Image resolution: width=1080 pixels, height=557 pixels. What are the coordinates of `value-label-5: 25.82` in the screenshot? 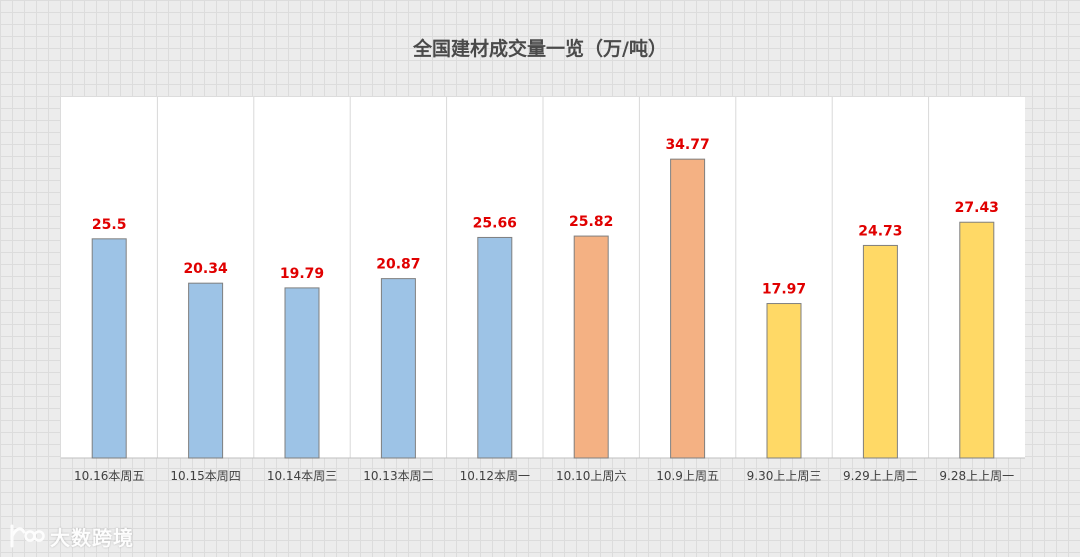 It's located at (591, 222).